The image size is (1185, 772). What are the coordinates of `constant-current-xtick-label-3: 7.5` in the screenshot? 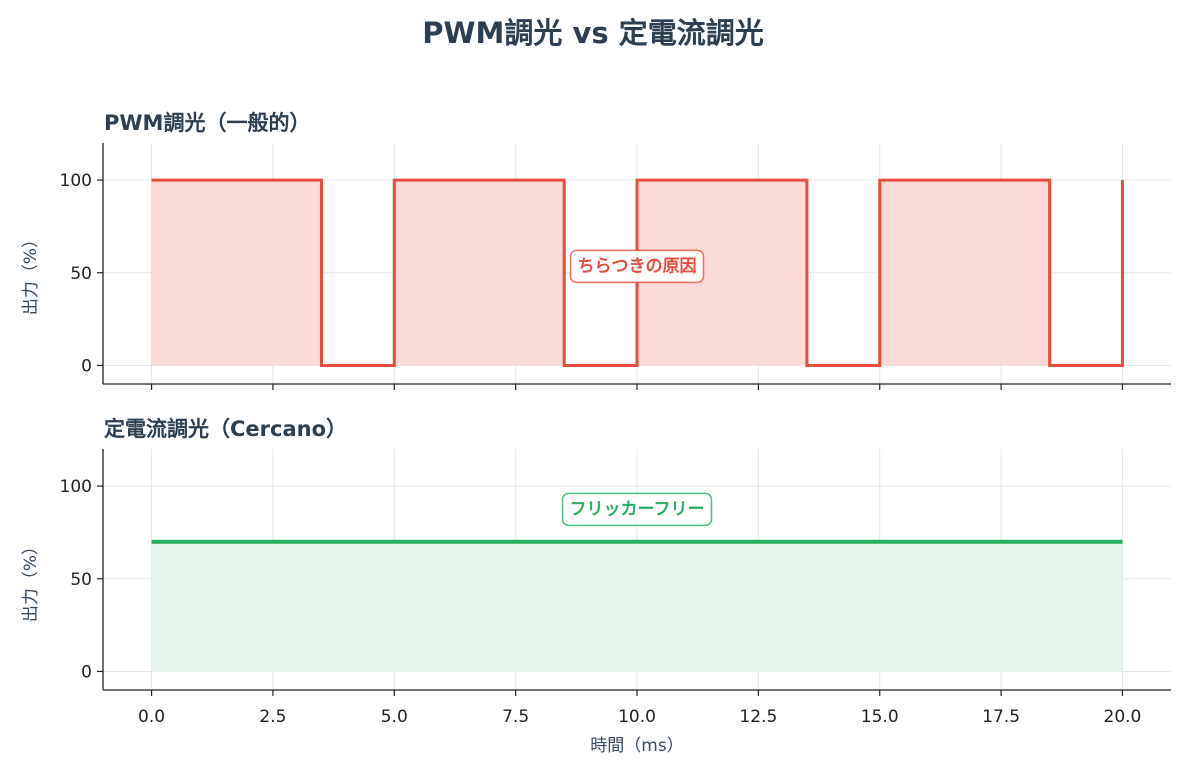 It's located at (515, 717).